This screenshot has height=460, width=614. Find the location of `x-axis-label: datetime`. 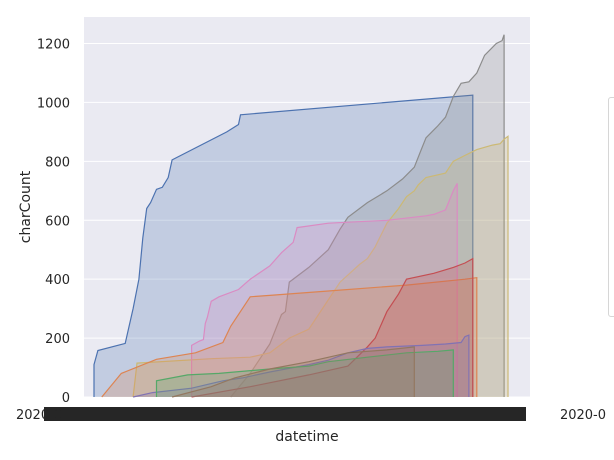

x-axis-label: datetime is located at coordinates (306, 437).